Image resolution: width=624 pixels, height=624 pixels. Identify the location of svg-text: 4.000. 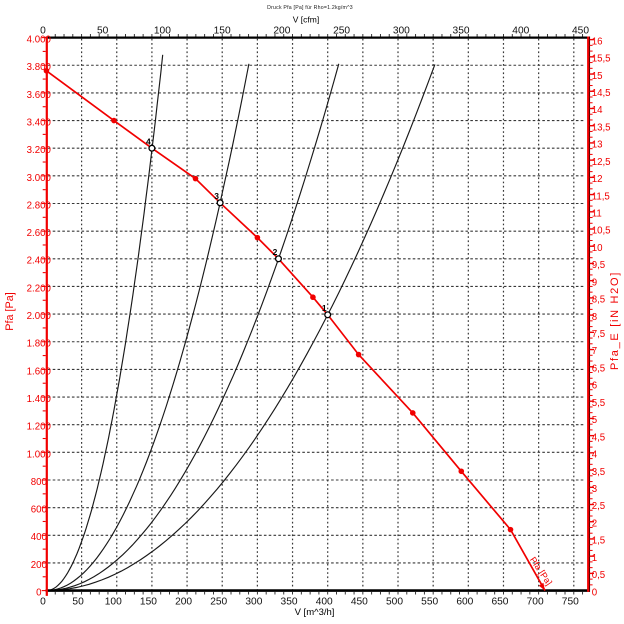
(39, 40).